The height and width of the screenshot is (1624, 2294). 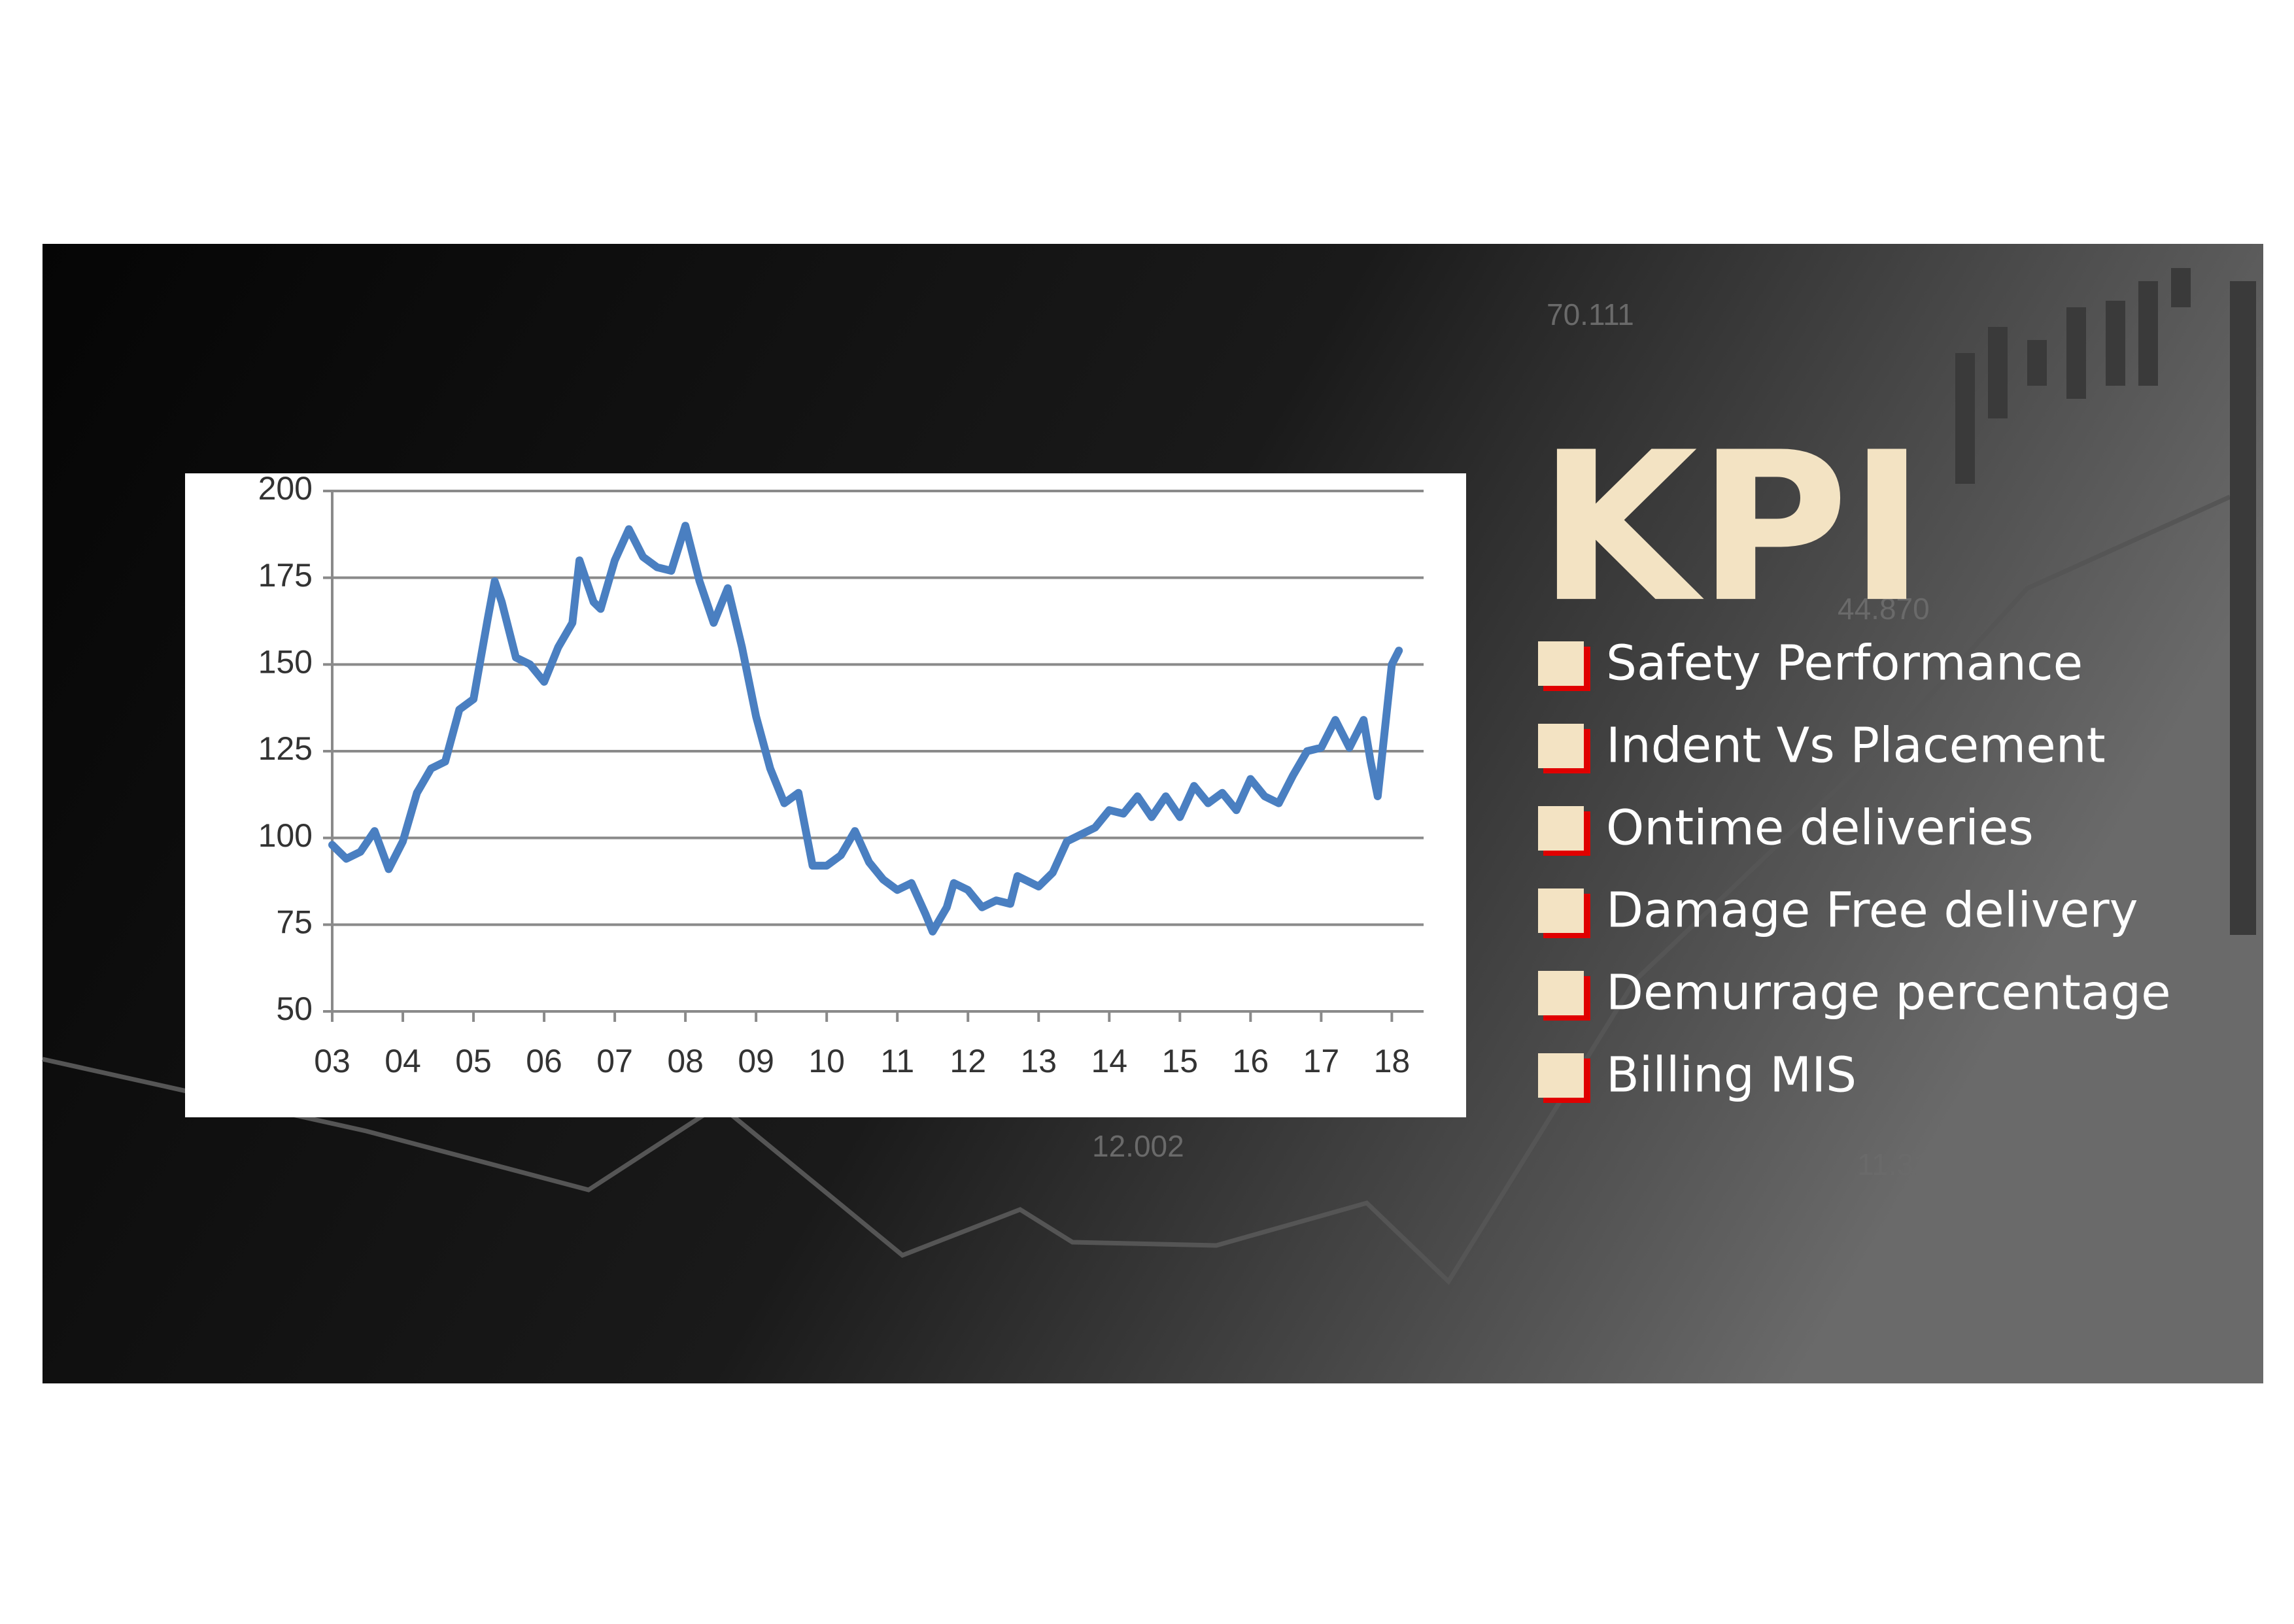 I want to click on y-tick-label: 150, so click(x=285, y=662).